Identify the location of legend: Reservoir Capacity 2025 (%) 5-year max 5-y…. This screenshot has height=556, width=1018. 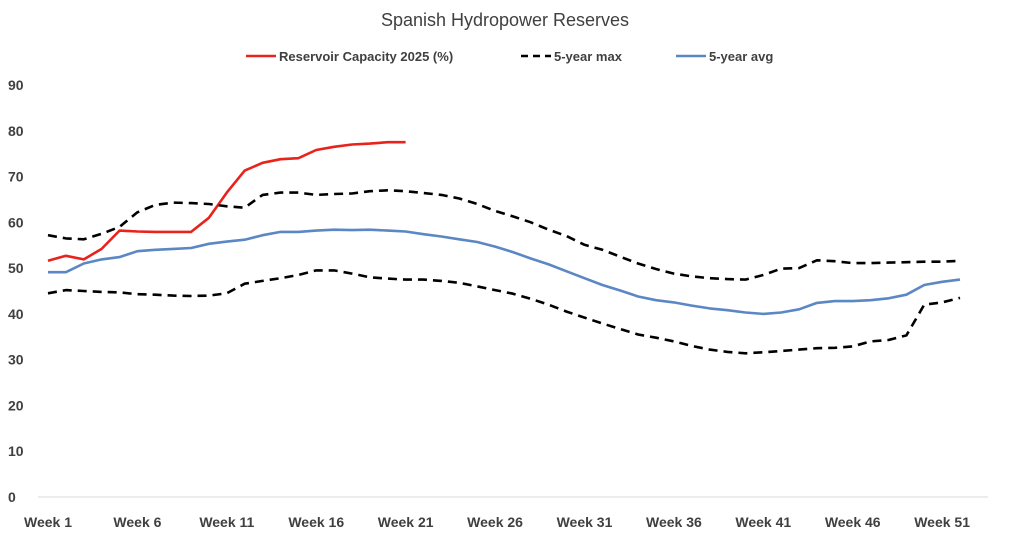
(509, 56).